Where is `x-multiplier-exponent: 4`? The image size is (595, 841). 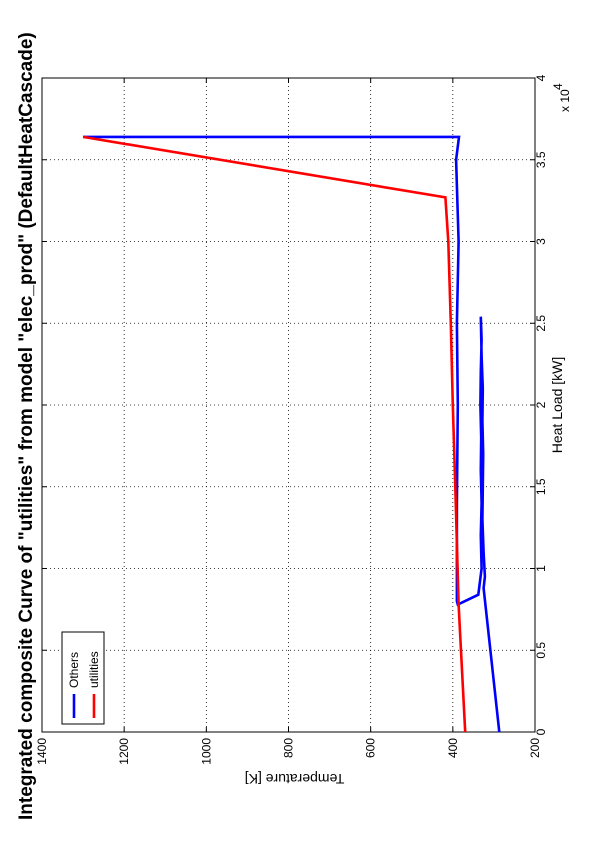
x-multiplier-exponent: 4 is located at coordinates (558, 86).